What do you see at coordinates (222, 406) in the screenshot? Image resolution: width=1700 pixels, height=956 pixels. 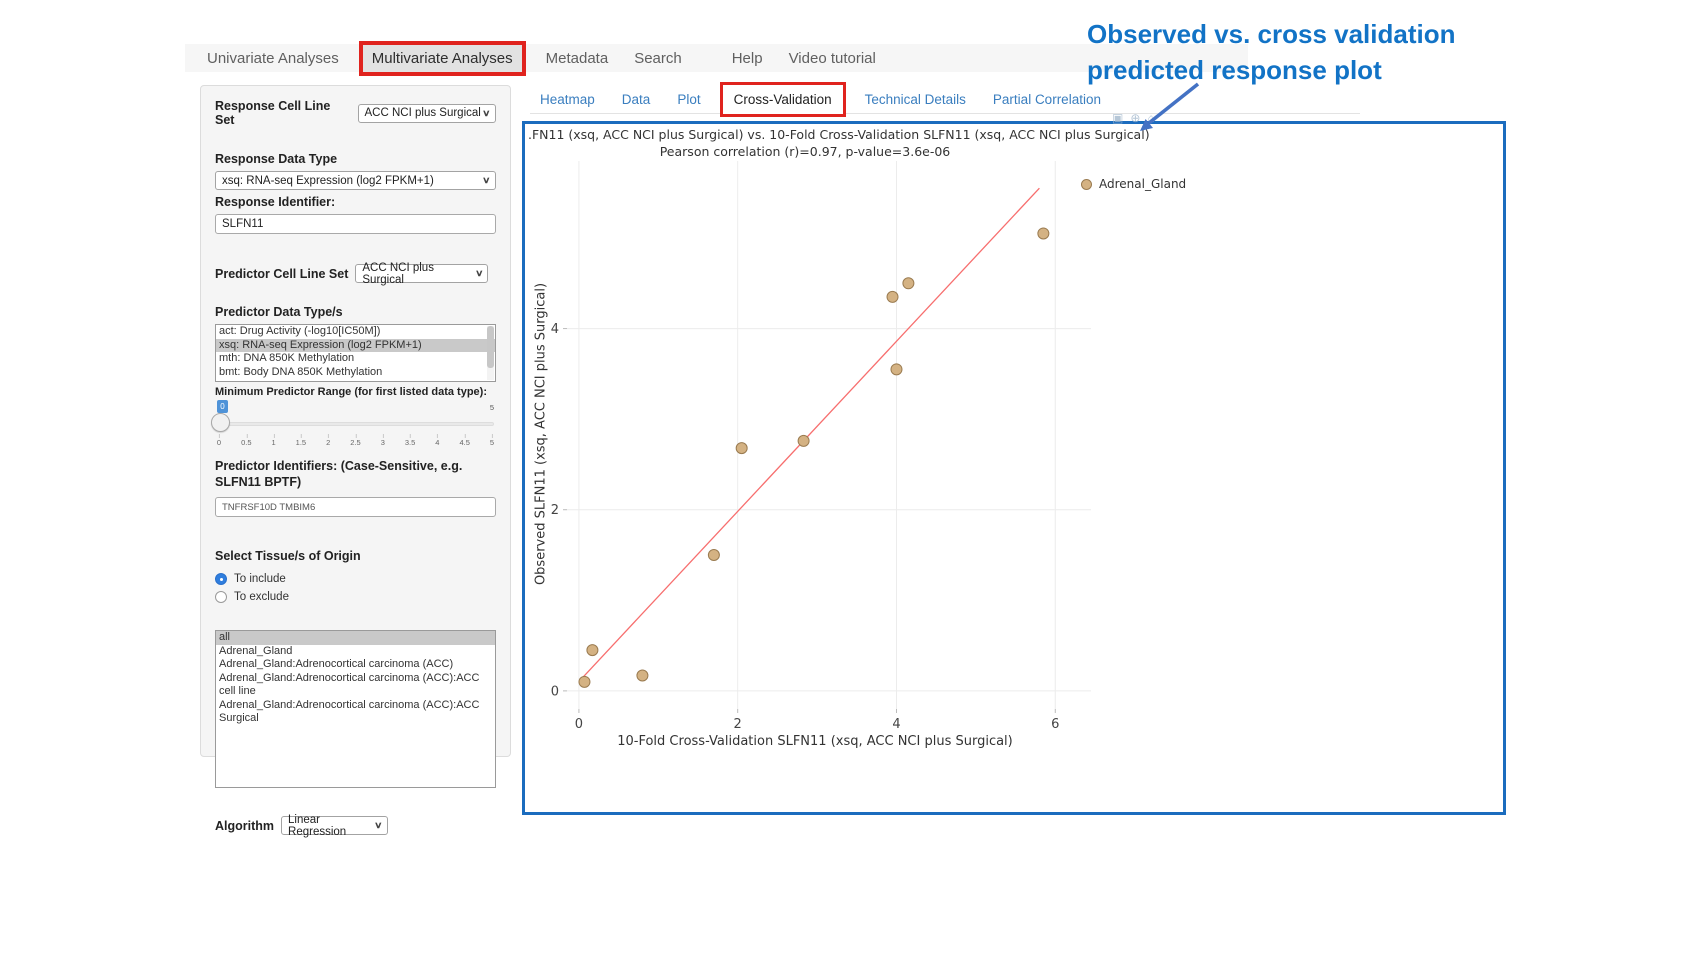 I see `slider-value-badge: 0` at bounding box center [222, 406].